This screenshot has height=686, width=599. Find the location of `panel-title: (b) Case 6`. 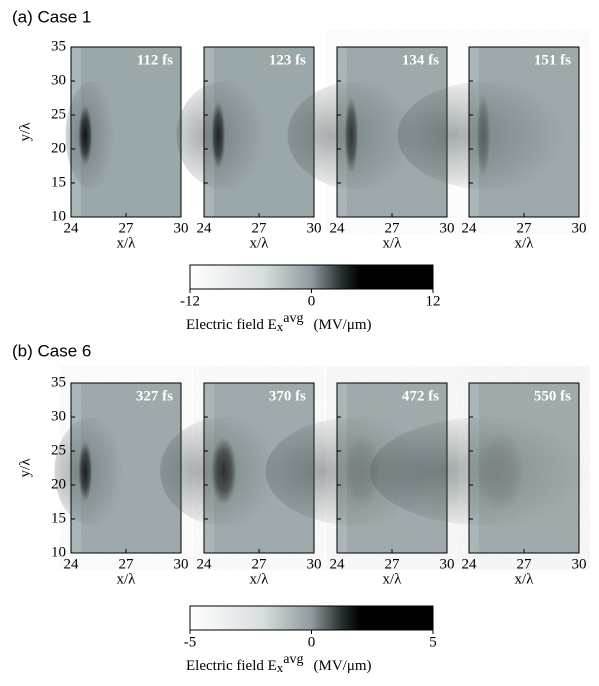

panel-title: (b) Case 6 is located at coordinates (51, 350).